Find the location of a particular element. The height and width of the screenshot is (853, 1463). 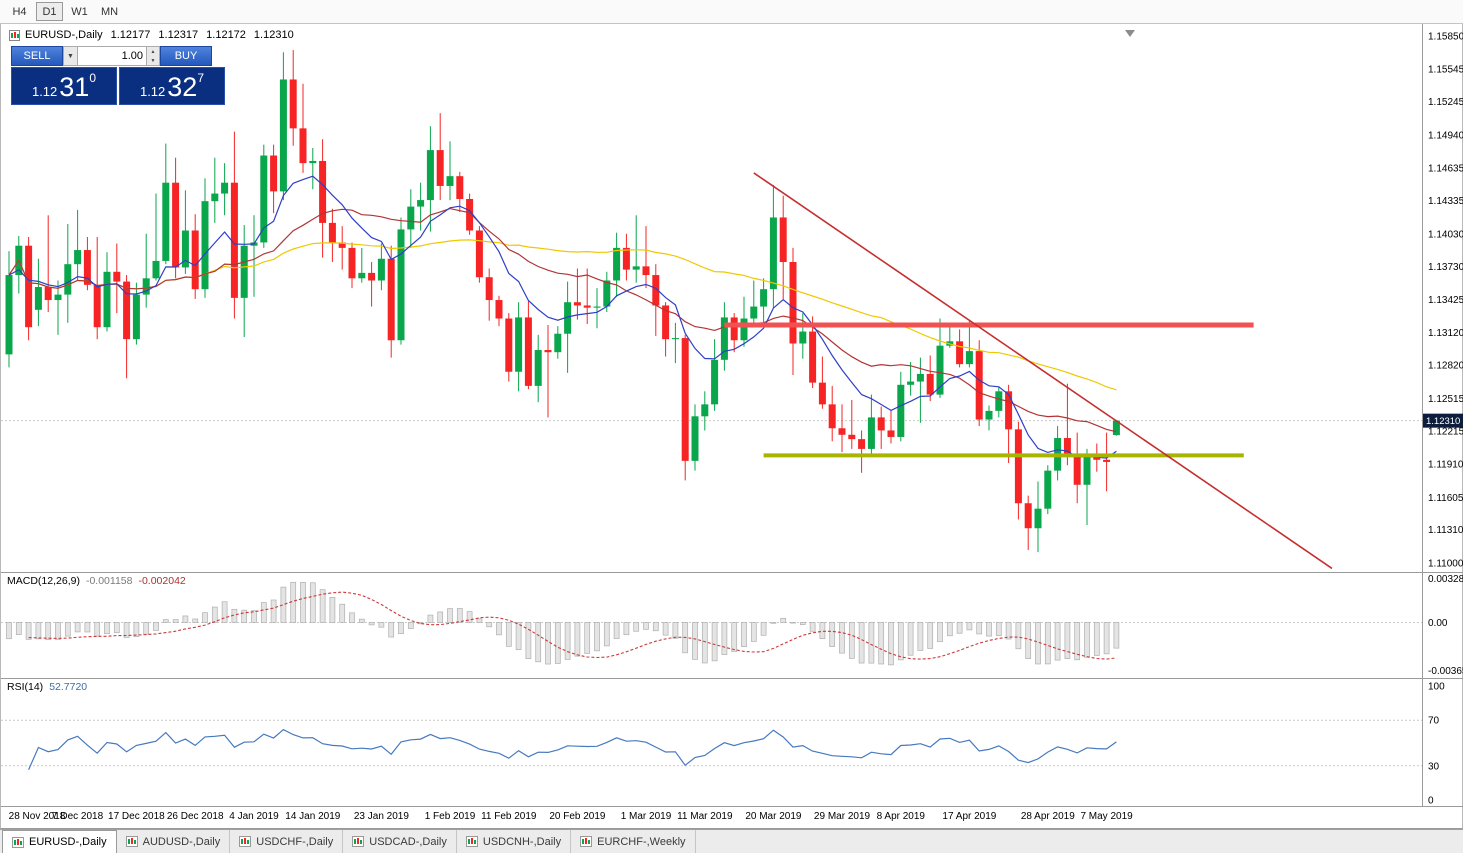

buy-price-base: 1.12 is located at coordinates (152, 91).